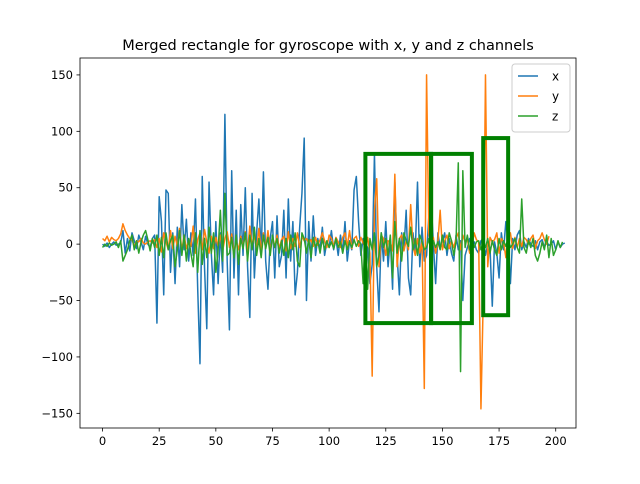  I want to click on y-tick-label: 150, so click(62, 75).